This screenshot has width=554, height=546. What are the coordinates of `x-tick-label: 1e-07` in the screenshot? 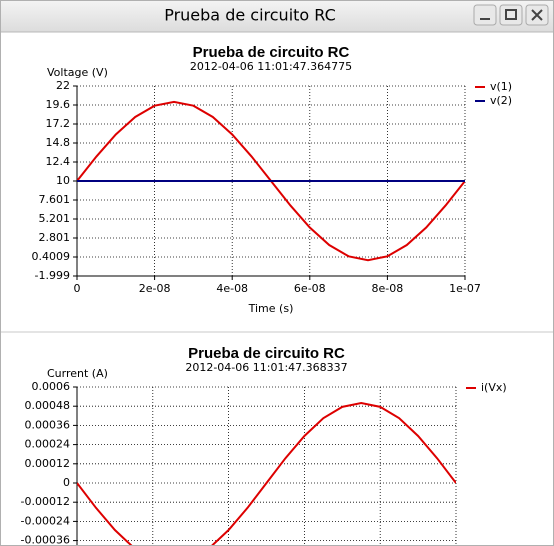 It's located at (465, 288).